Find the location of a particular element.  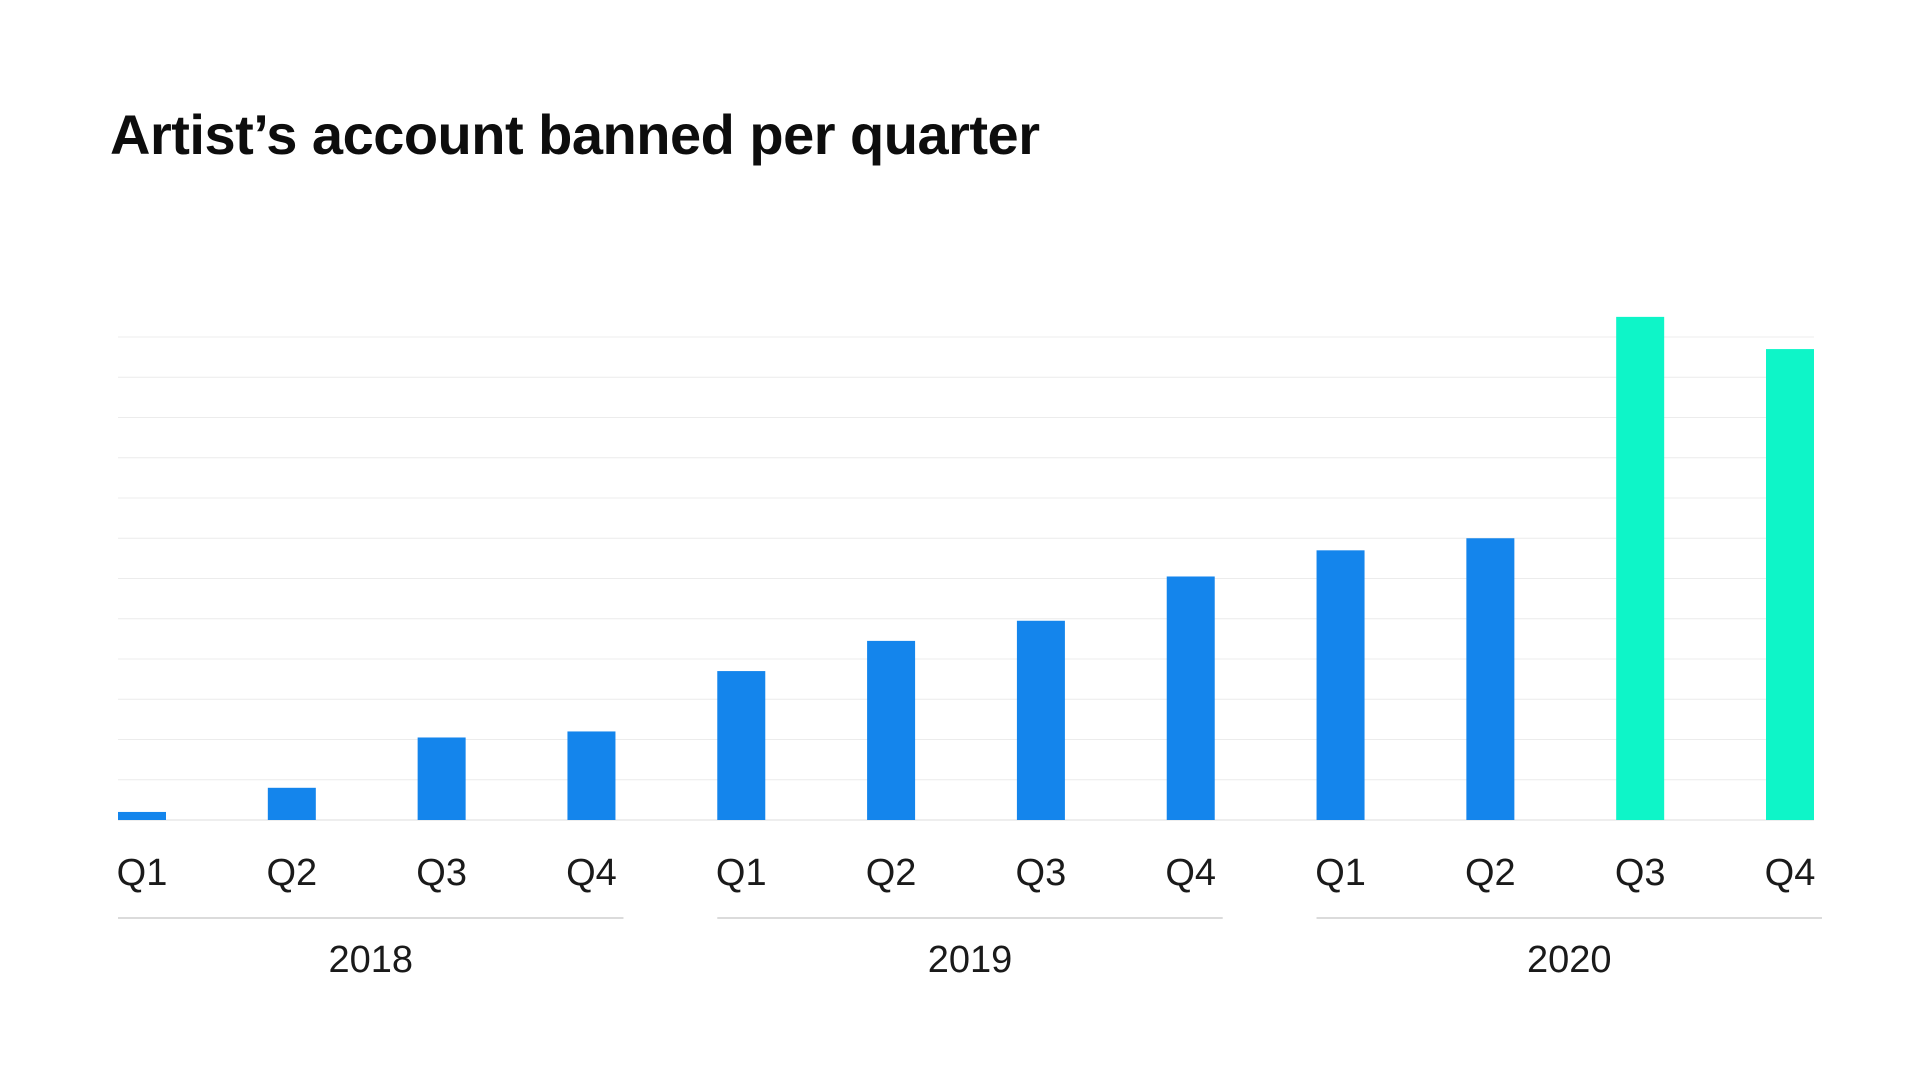

chart-title: Artist’s account banned per quarter is located at coordinates (575, 134).